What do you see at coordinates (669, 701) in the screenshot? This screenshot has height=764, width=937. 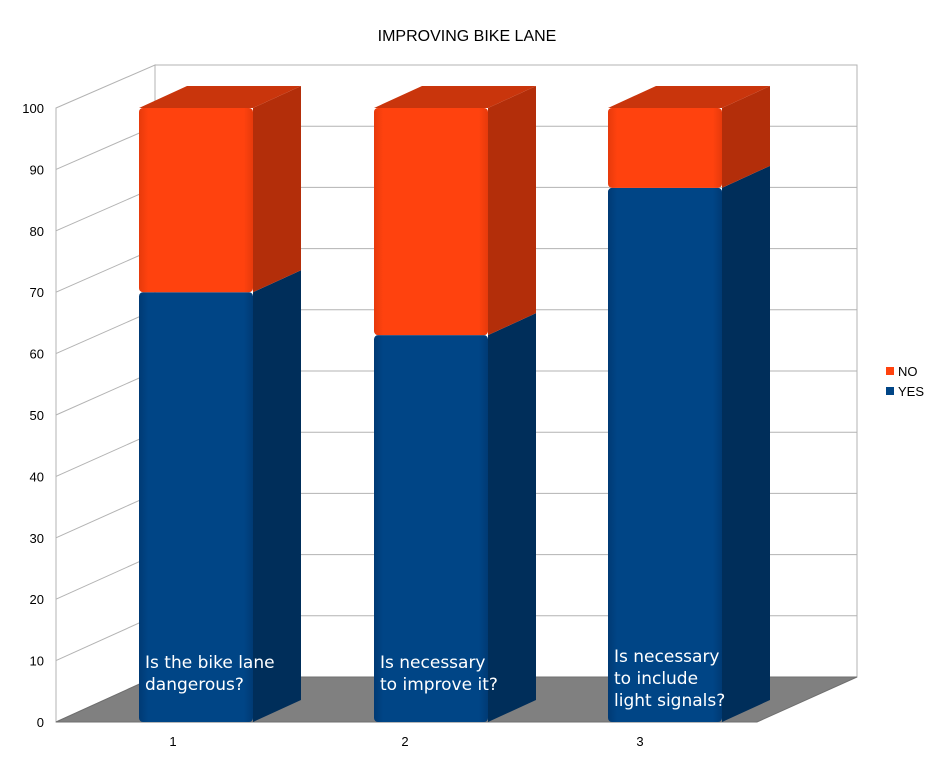 I see `bar-note-3-line-3: light signals?` at bounding box center [669, 701].